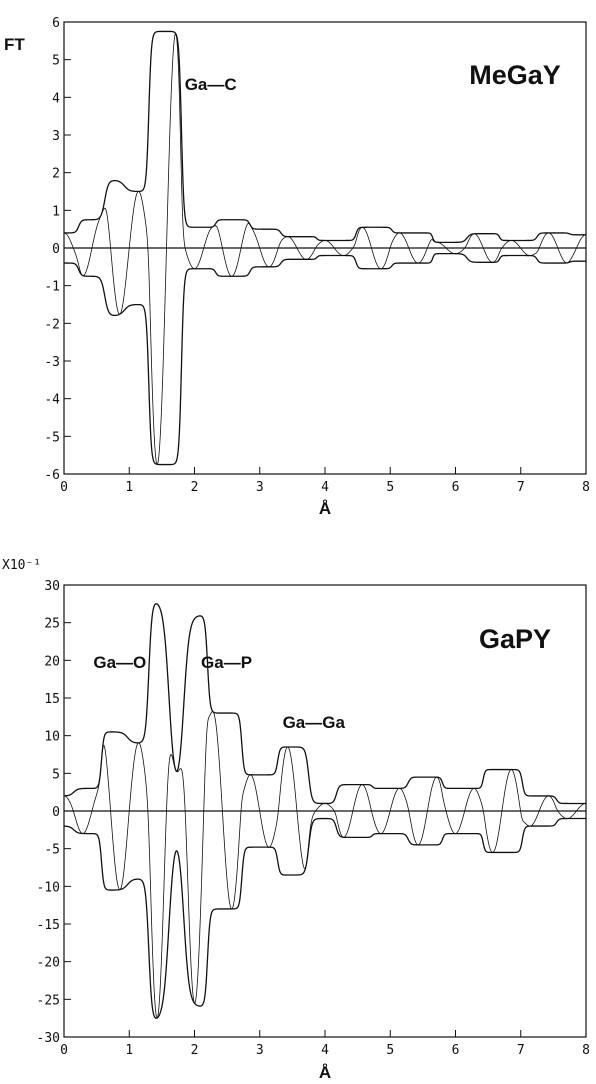 The width and height of the screenshot is (596, 1084). I want to click on y-tick-label: -6, so click(52, 475).